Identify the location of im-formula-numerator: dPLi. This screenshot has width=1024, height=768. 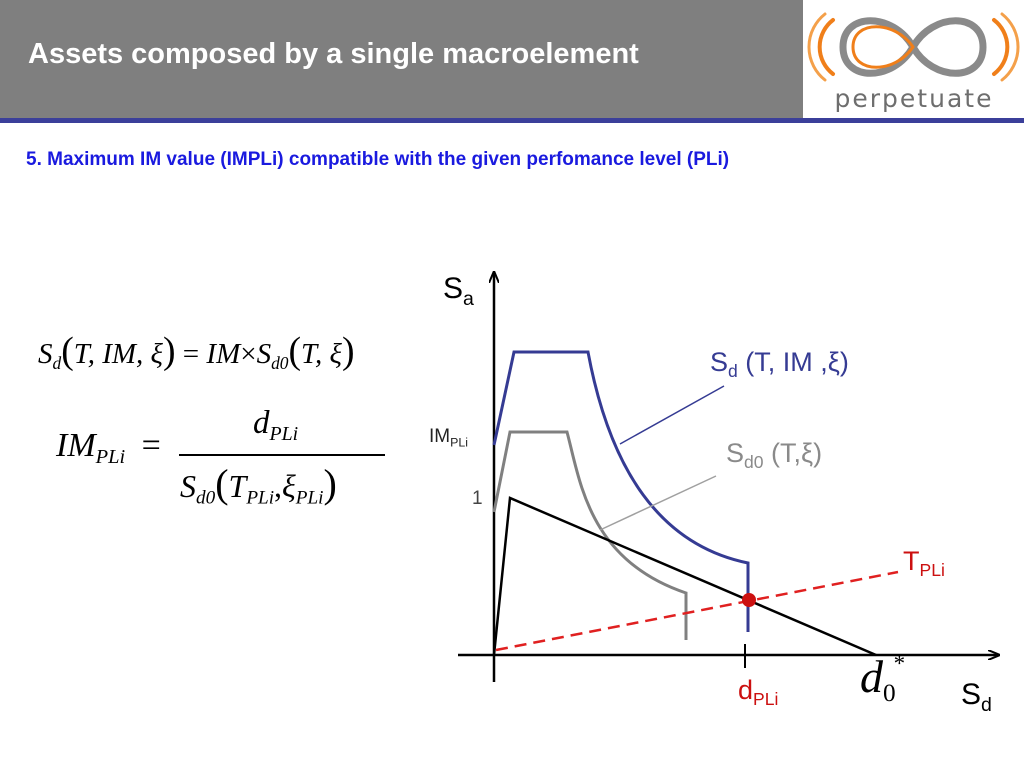
(276, 425).